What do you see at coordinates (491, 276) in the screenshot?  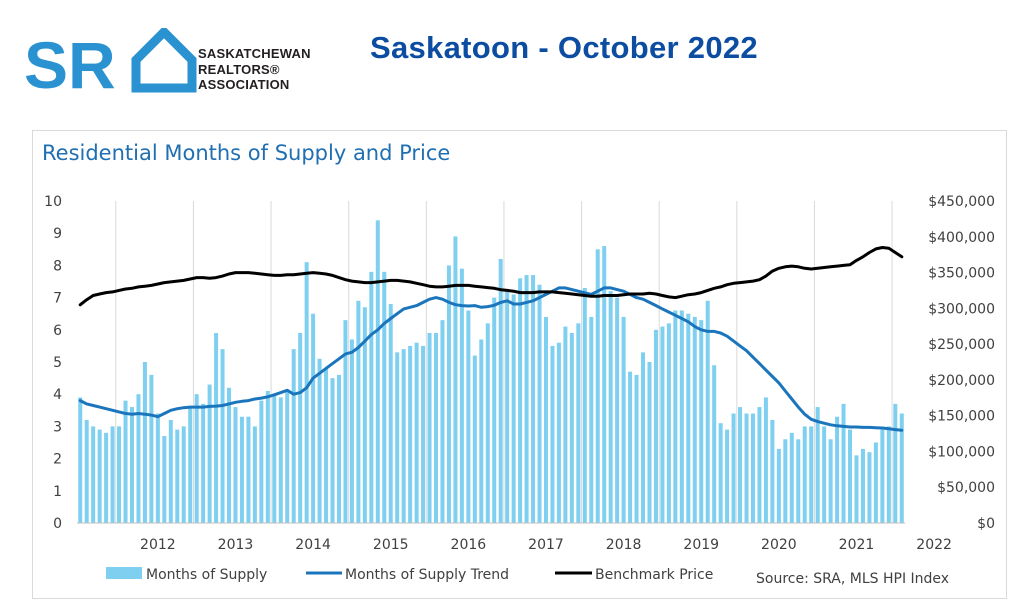 I see `benchmark-line` at bounding box center [491, 276].